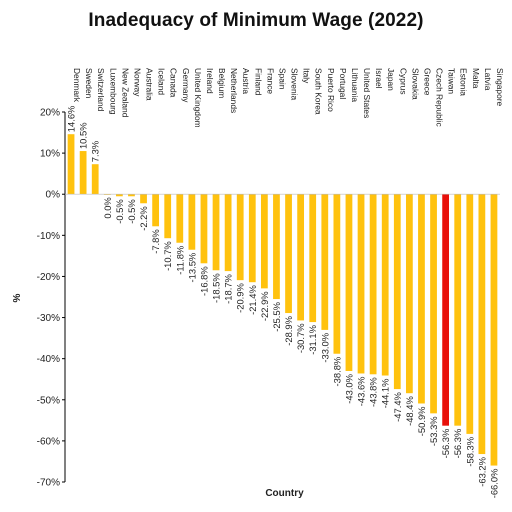 The image size is (512, 512). Describe the element at coordinates (256, 20) in the screenshot. I see `chart-title: Inadequacy of Minimum Wage (2022)` at that location.